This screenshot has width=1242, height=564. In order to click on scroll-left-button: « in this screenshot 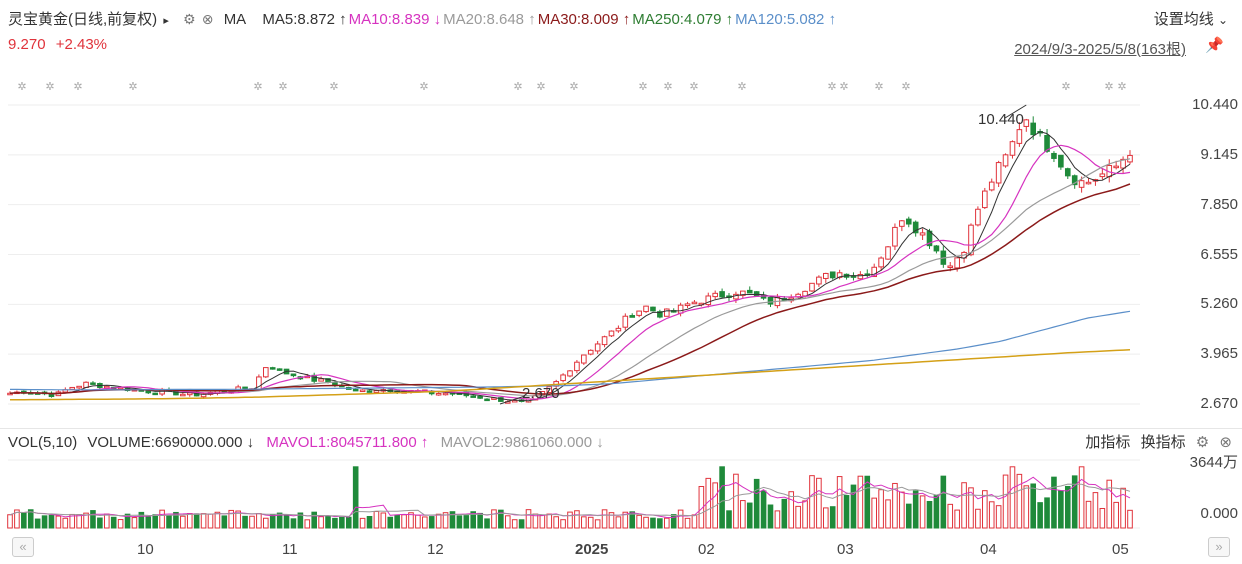, I will do `click(23, 547)`.